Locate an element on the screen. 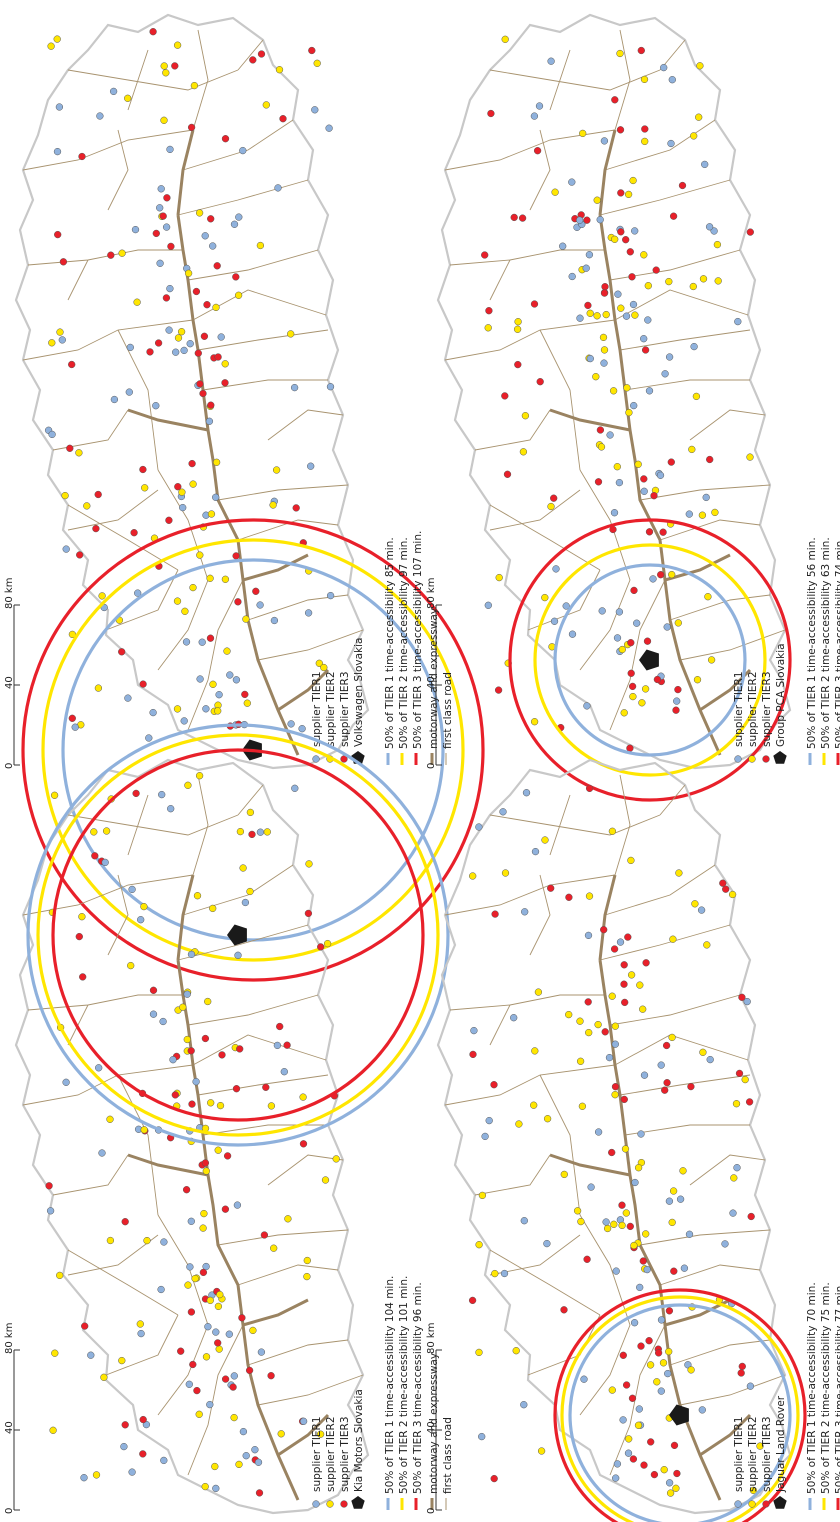 Image resolution: width=840 pixels, height=1522 pixels. accessibility-ring-tier1 is located at coordinates (253, 750).